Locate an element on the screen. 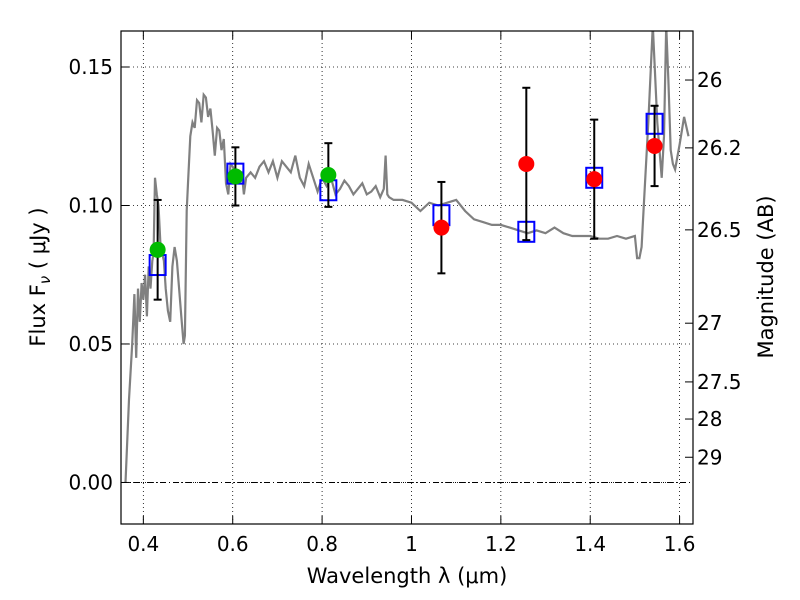 The height and width of the screenshot is (600, 800). y2-tick-label: 27 is located at coordinates (709, 323).